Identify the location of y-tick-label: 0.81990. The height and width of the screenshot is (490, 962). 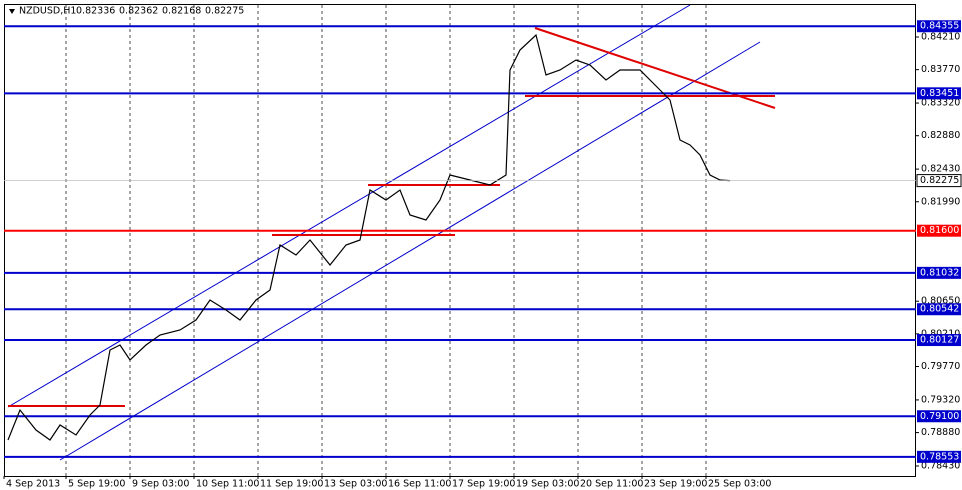
(940, 201).